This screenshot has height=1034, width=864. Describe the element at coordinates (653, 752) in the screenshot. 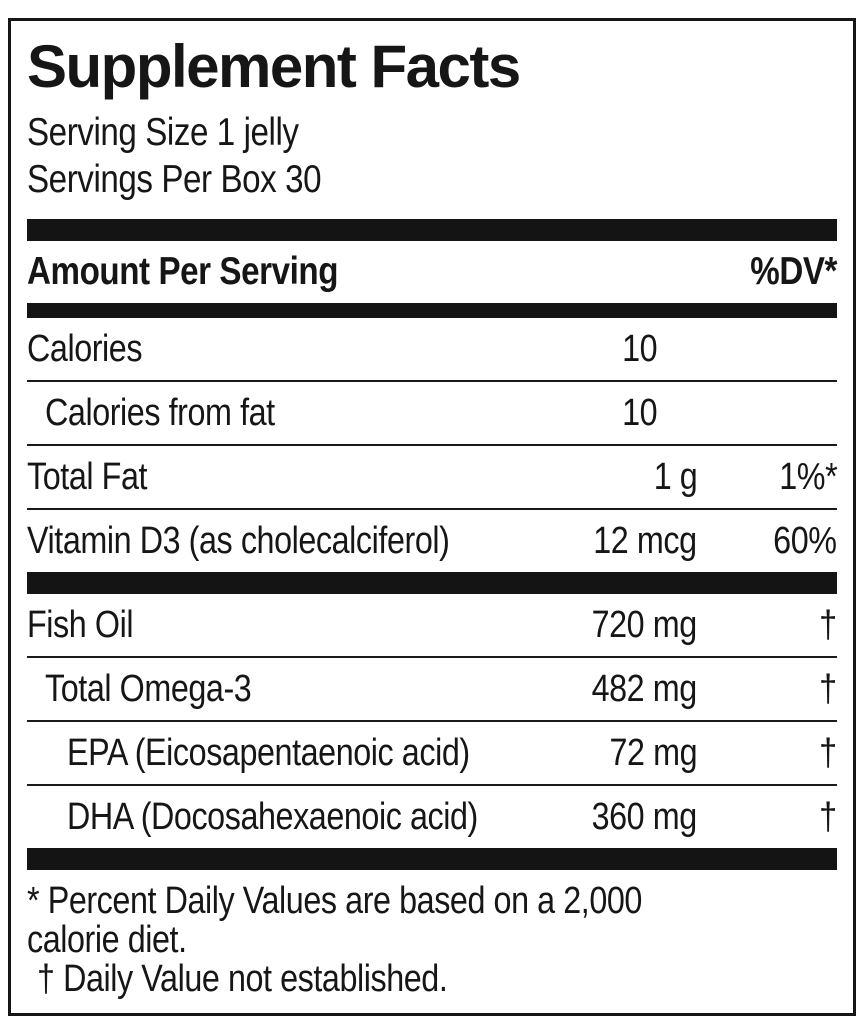

I see `nutrient-amount: 72 mg` at that location.